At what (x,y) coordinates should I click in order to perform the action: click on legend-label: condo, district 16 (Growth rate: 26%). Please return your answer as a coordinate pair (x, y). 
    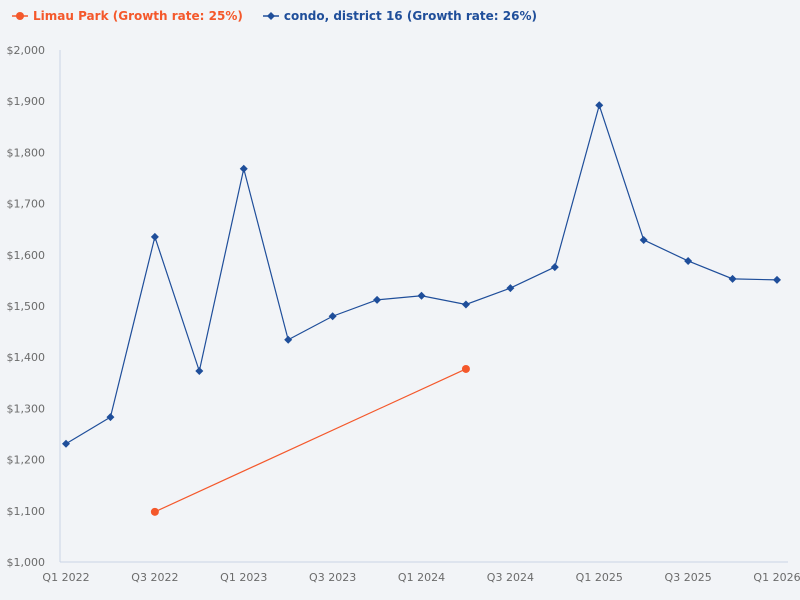
    Looking at the image, I should click on (410, 16).